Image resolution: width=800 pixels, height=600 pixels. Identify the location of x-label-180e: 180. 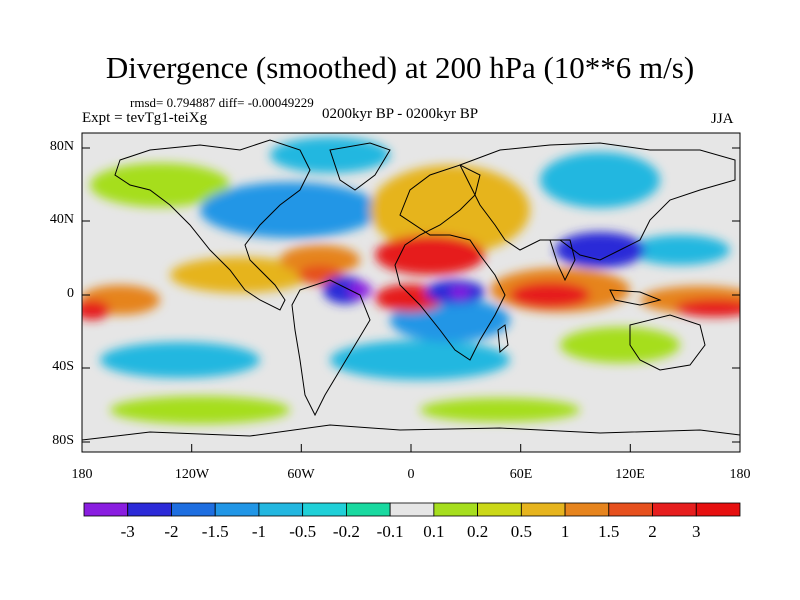
(740, 474).